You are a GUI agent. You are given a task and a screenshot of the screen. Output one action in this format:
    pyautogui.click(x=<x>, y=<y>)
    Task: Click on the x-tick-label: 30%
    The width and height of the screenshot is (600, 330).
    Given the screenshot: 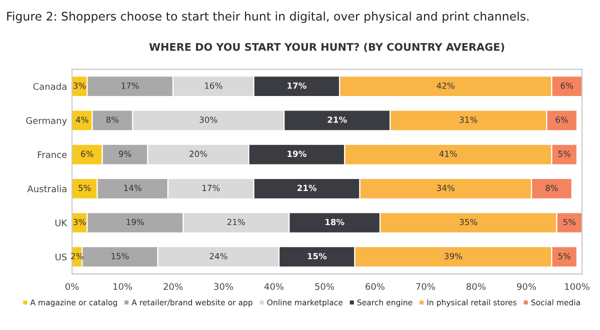 What is the action you would take?
    pyautogui.click(x=224, y=286)
    